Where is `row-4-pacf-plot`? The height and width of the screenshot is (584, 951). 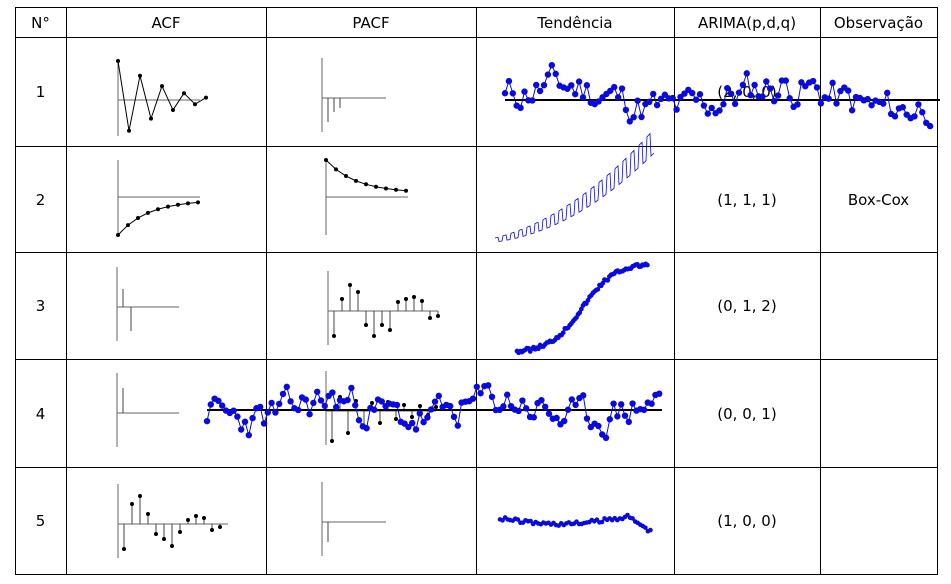 row-4-pacf-plot is located at coordinates (381, 408).